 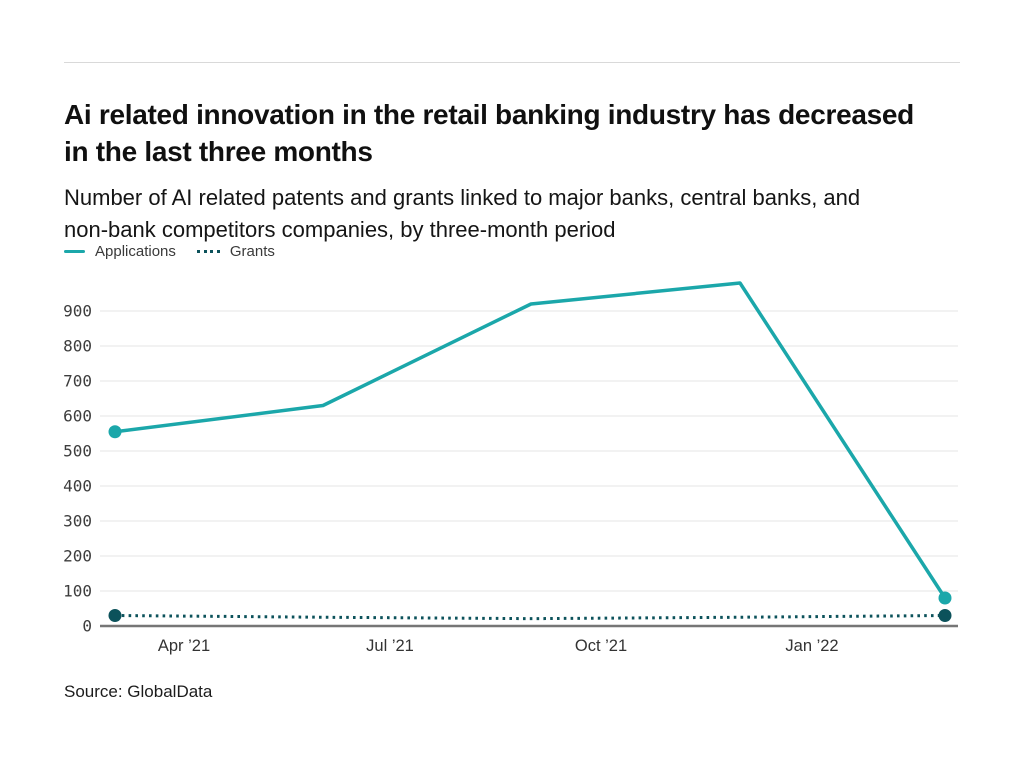 I want to click on legend-label-grants: Grants, so click(x=252, y=251).